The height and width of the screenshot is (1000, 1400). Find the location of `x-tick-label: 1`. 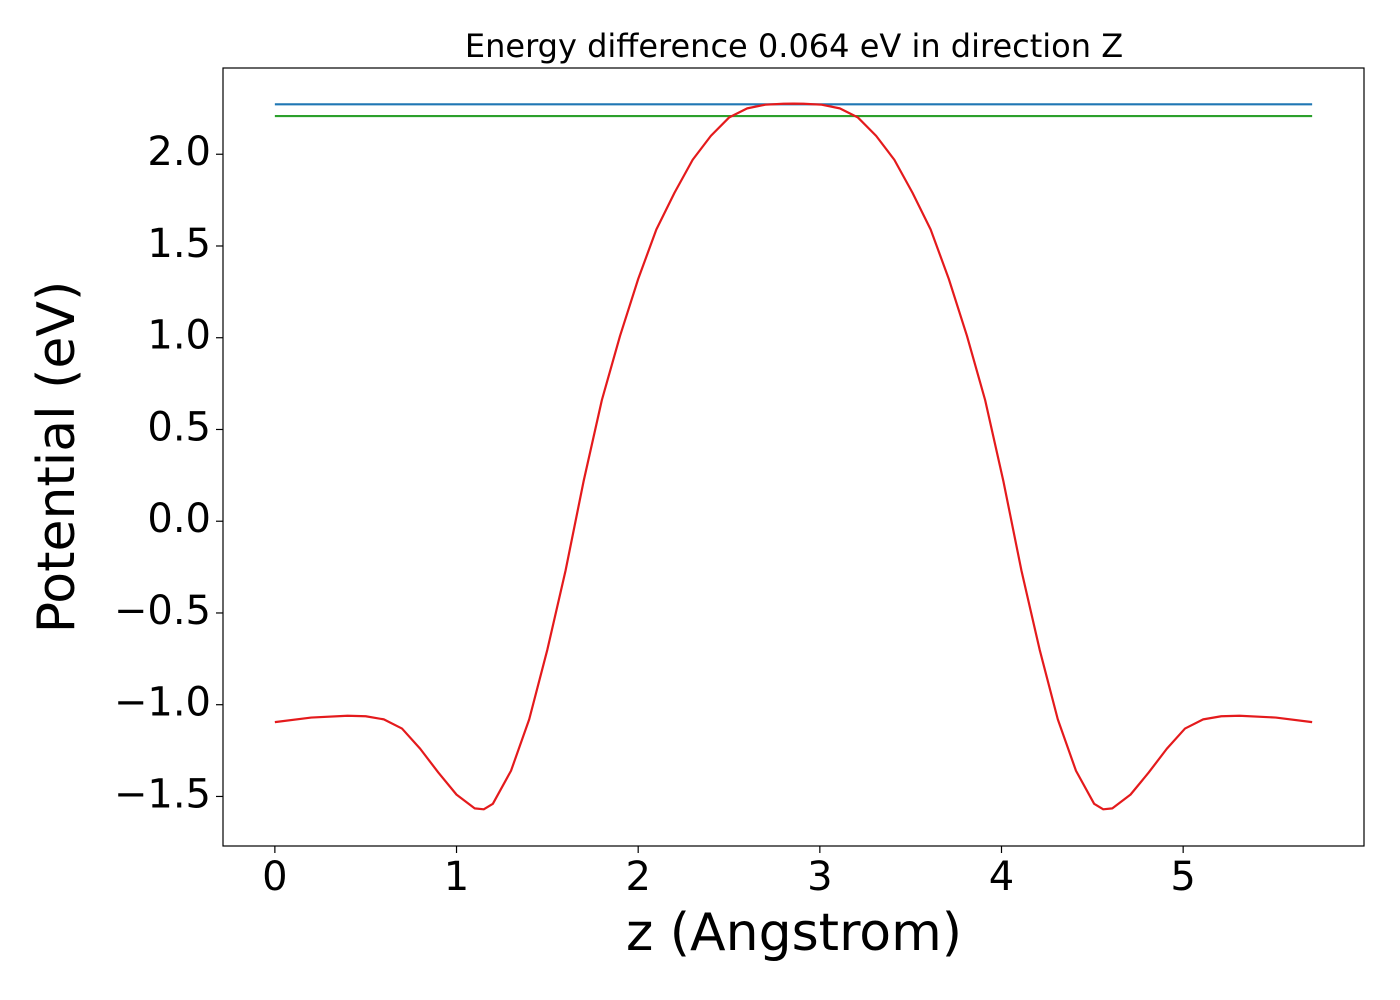

x-tick-label: 1 is located at coordinates (456, 877).